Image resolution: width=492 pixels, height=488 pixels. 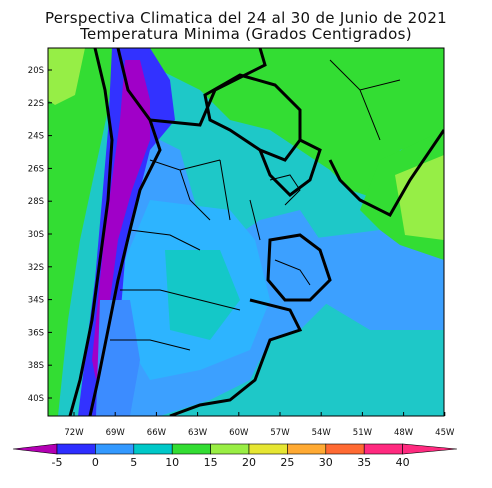 What do you see at coordinates (202, 295) in the screenshot?
I see `central-cyan-zone` at bounding box center [202, 295].